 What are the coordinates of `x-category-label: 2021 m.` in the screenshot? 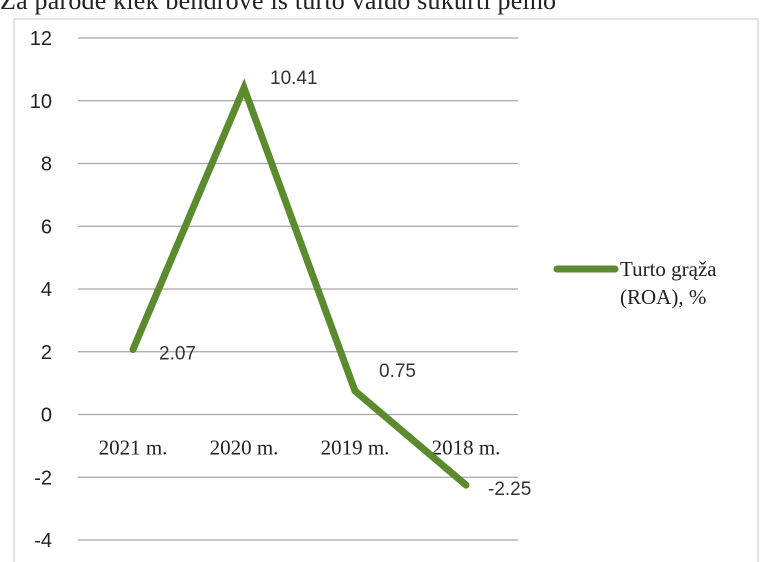 It's located at (133, 448).